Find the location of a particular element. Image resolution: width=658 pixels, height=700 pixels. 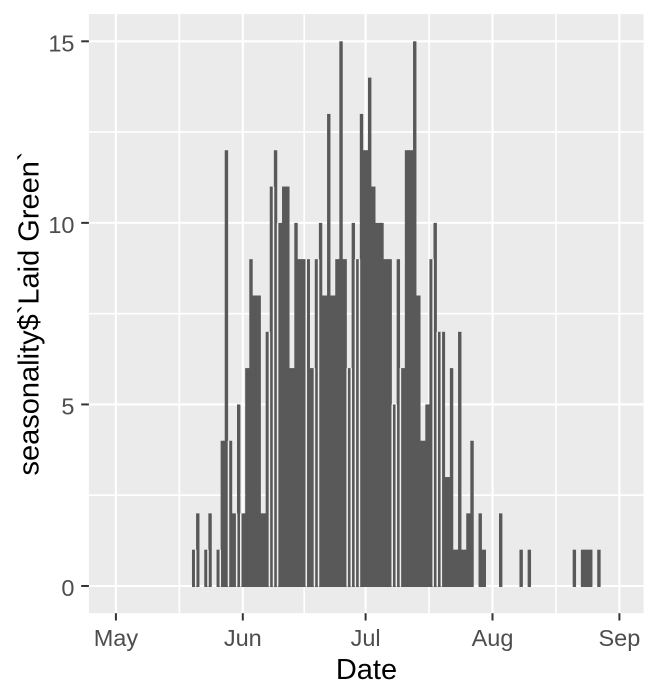

svg-text: seasonality$`Laid Green` is located at coordinates (30, 313).